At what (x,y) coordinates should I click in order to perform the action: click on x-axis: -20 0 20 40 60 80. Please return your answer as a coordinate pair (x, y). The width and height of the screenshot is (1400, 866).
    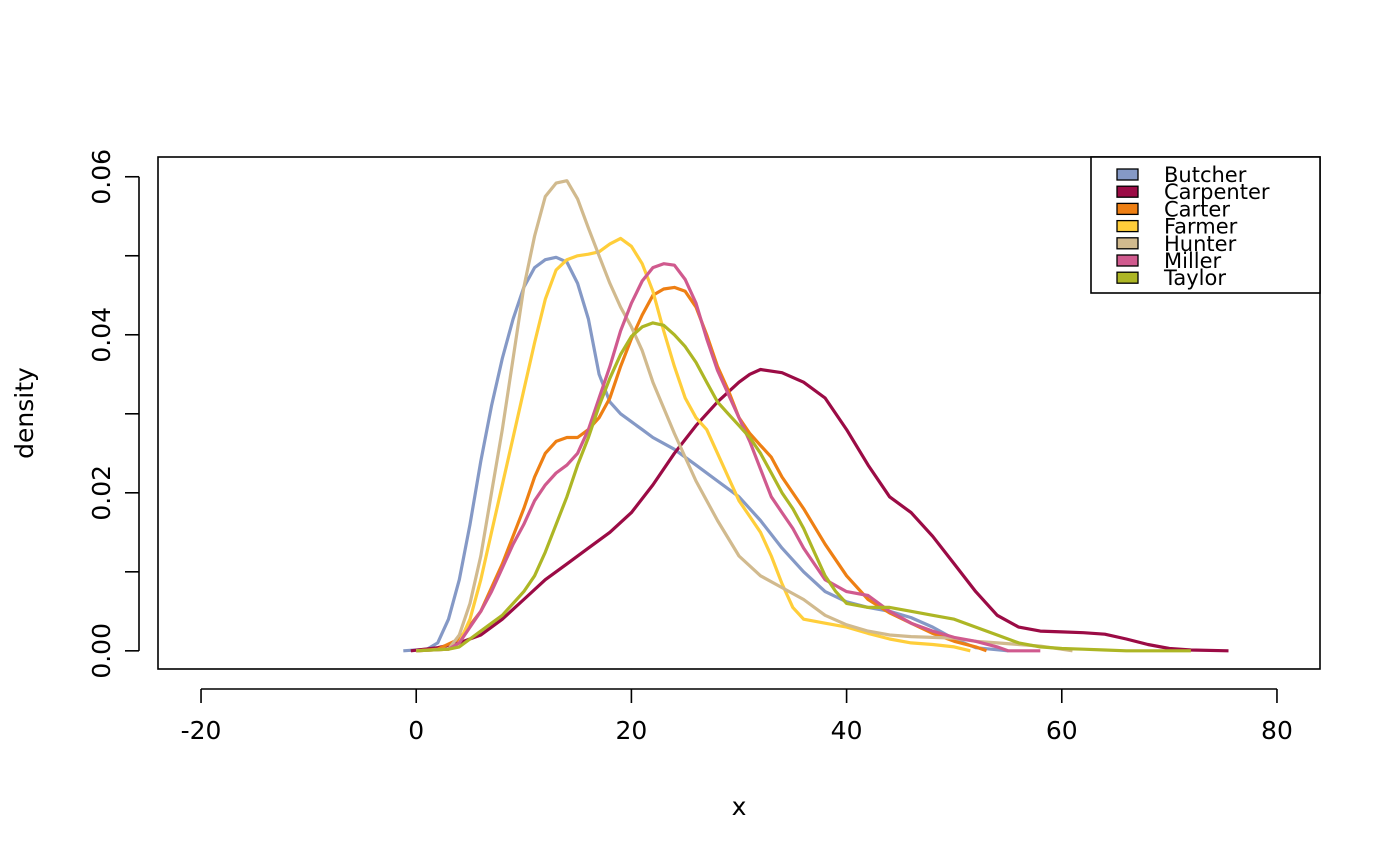
    Looking at the image, I should click on (737, 716).